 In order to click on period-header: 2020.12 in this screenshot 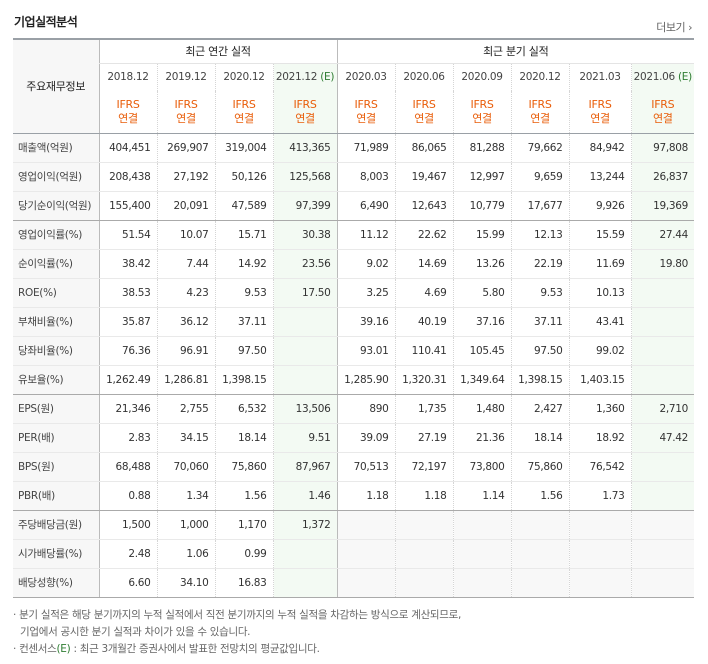, I will do `click(243, 77)`.